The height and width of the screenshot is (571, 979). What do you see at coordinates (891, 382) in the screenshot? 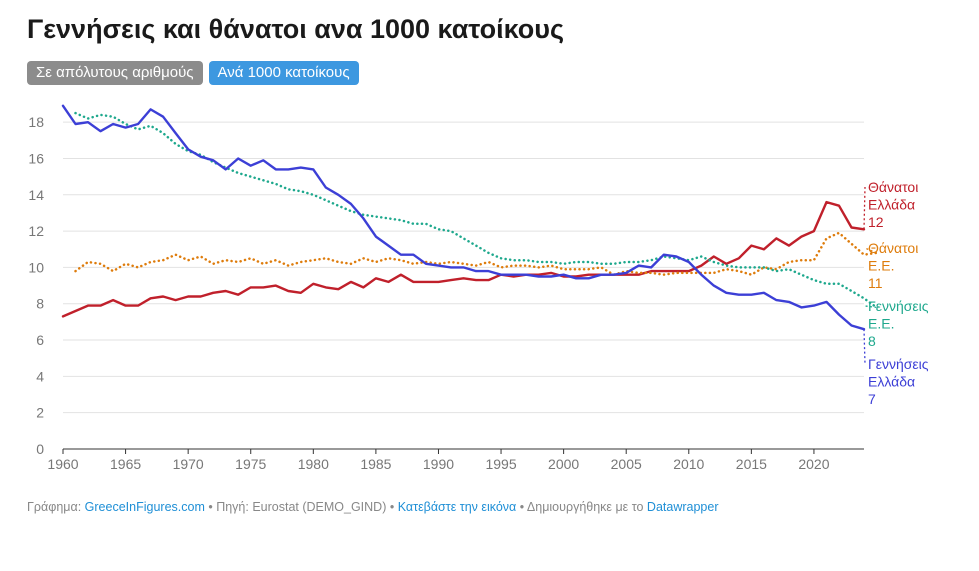
I see `series-label-births_gr: Ελλάδα` at bounding box center [891, 382].